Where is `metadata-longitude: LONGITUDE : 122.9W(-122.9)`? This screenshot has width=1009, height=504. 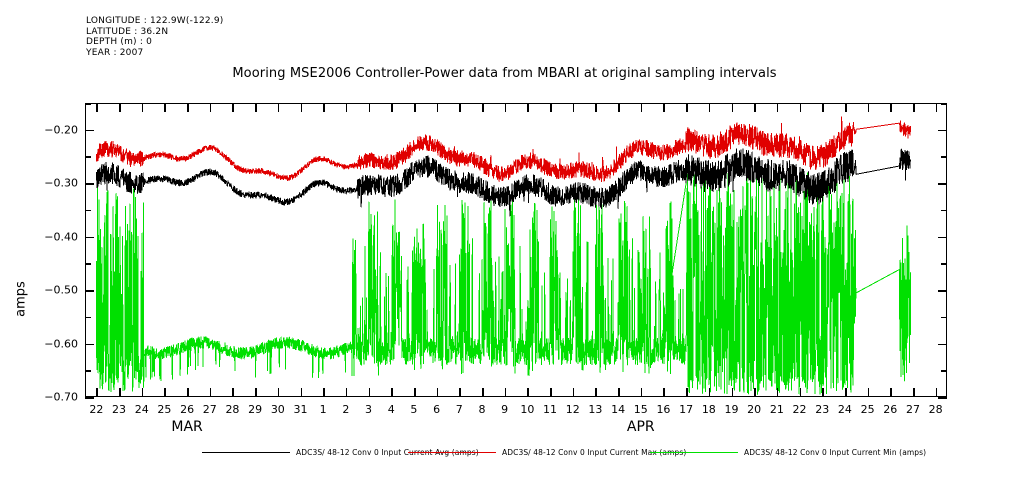 metadata-longitude: LONGITUDE : 122.9W(-122.9) is located at coordinates (155, 21).